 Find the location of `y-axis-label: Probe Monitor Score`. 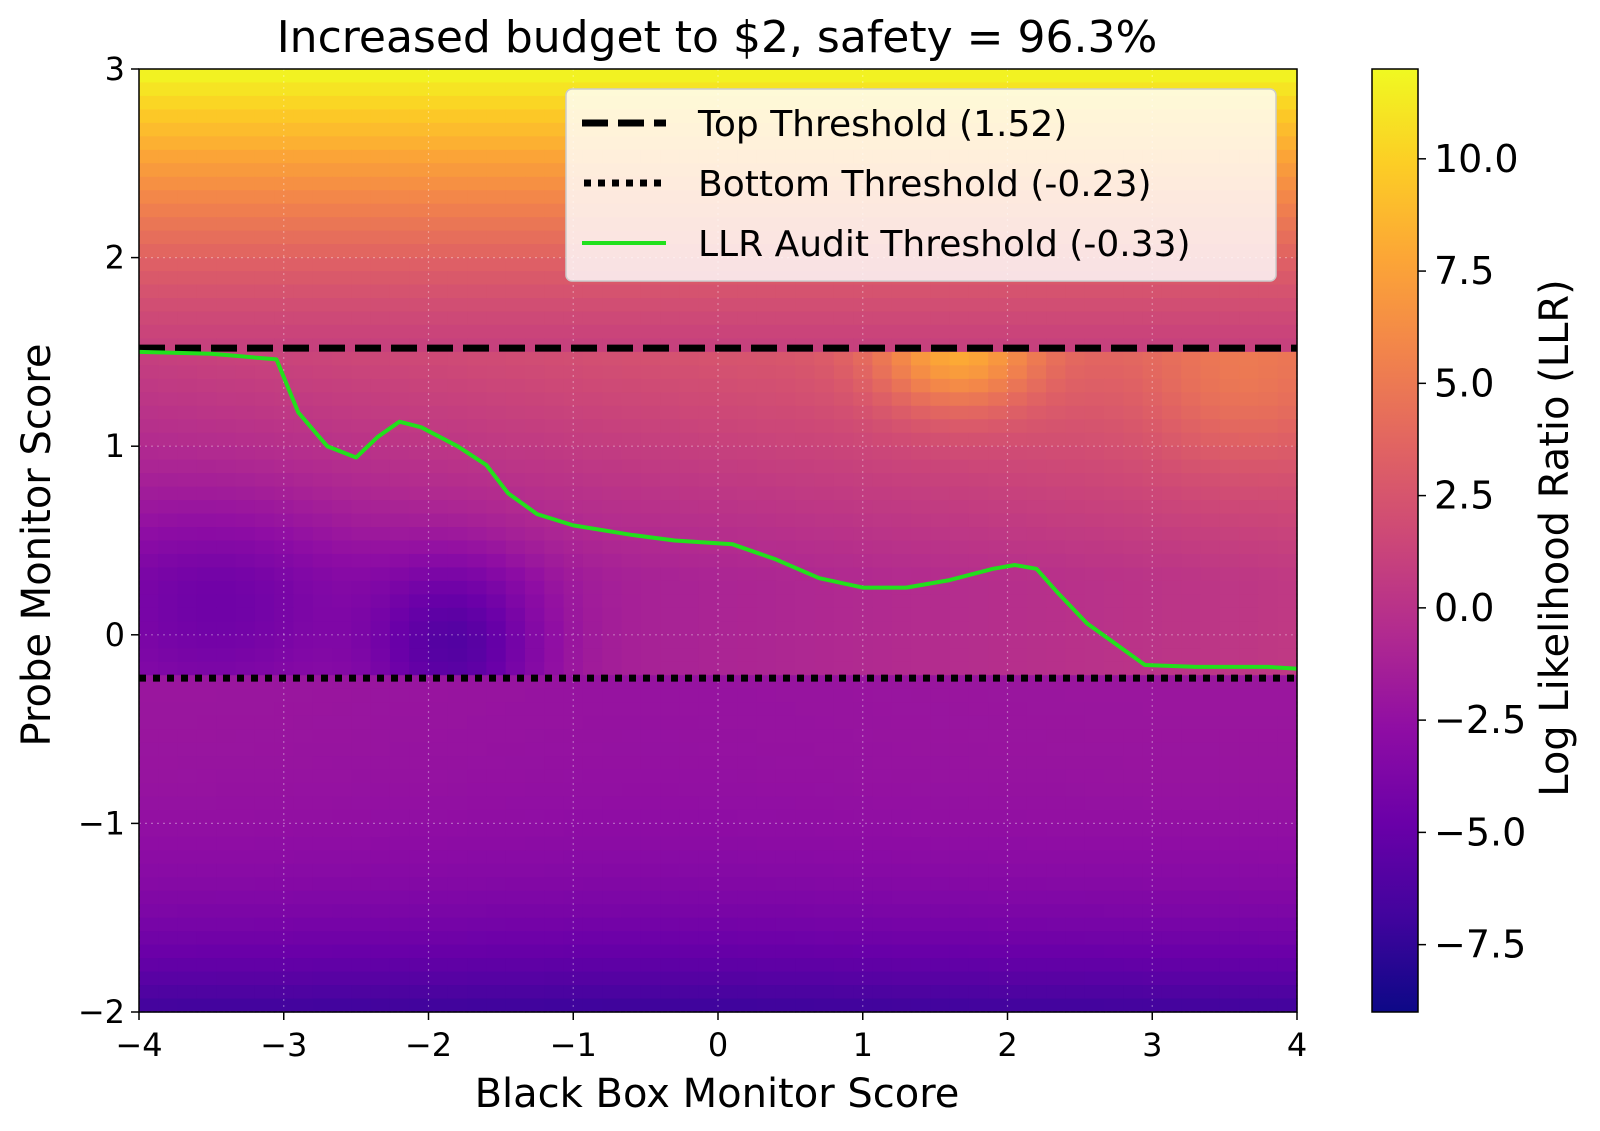

y-axis-label: Probe Monitor Score is located at coordinates (37, 545).